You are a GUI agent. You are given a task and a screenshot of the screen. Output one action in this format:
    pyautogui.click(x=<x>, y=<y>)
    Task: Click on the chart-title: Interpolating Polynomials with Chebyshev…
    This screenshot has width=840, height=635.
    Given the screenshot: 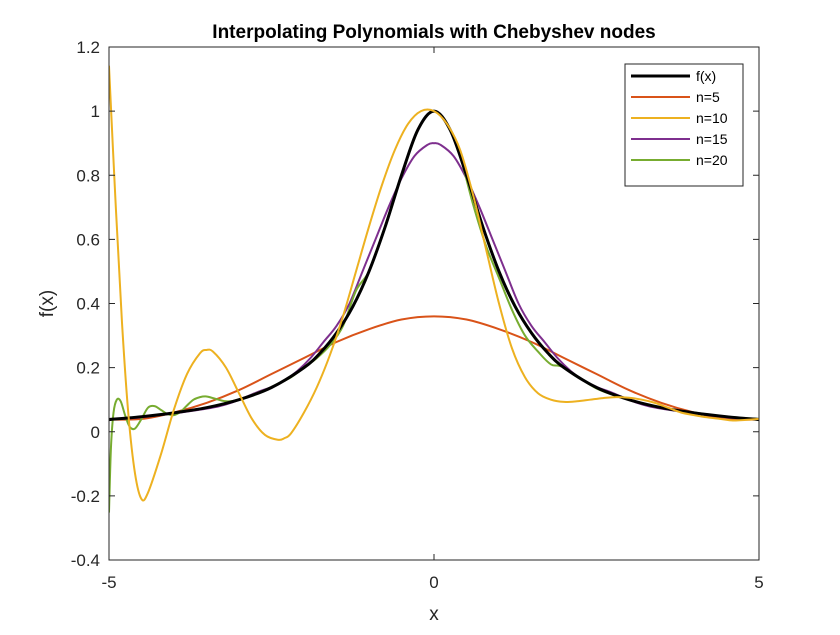 What is the action you would take?
    pyautogui.click(x=433, y=32)
    